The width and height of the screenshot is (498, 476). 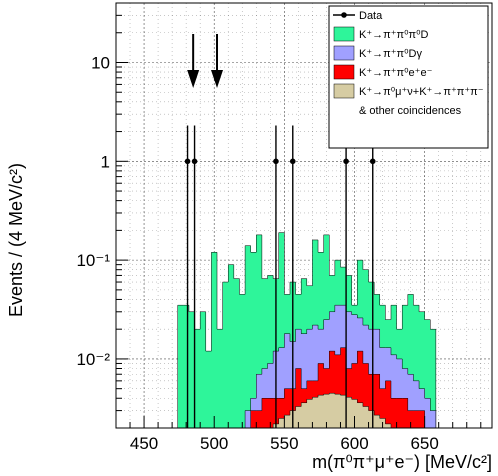 What do you see at coordinates (424, 443) in the screenshot?
I see `x-tick-label: 650` at bounding box center [424, 443].